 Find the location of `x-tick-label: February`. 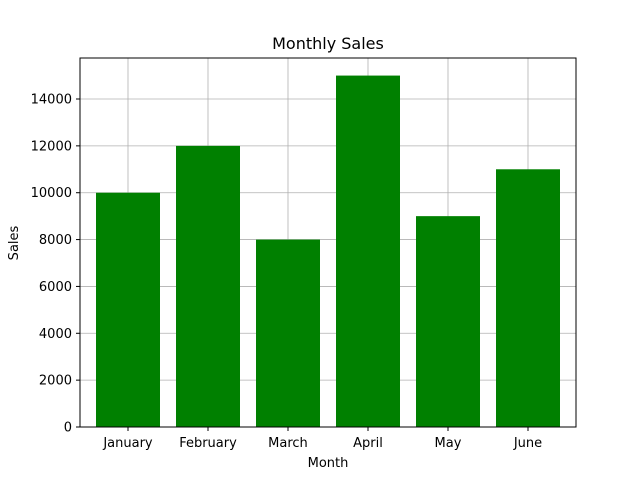

x-tick-label: February is located at coordinates (208, 443).